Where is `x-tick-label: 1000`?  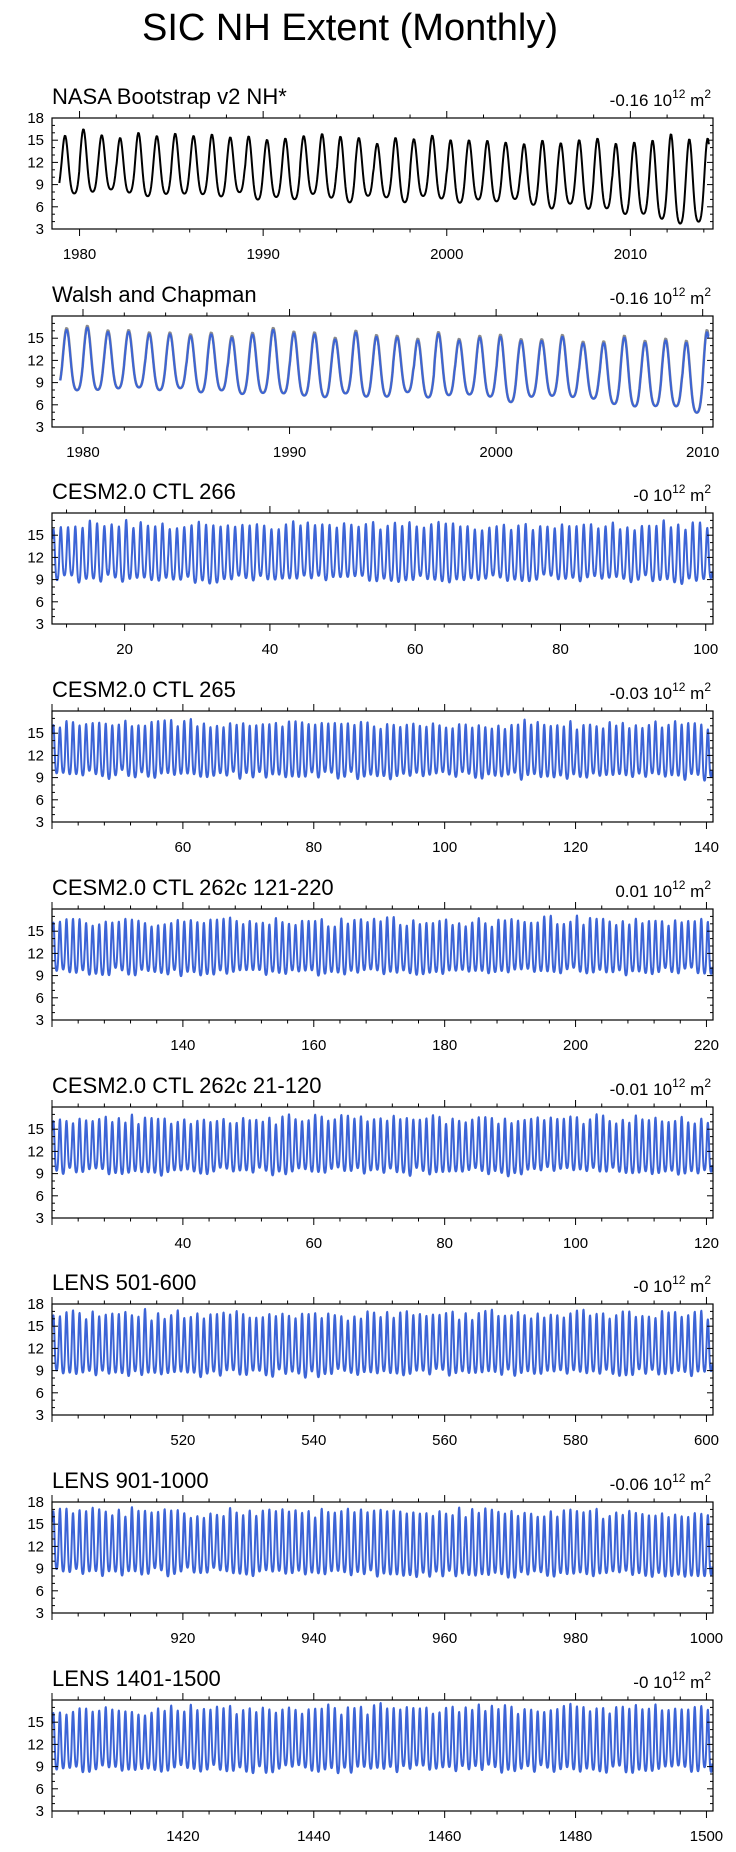 x-tick-label: 1000 is located at coordinates (706, 1638).